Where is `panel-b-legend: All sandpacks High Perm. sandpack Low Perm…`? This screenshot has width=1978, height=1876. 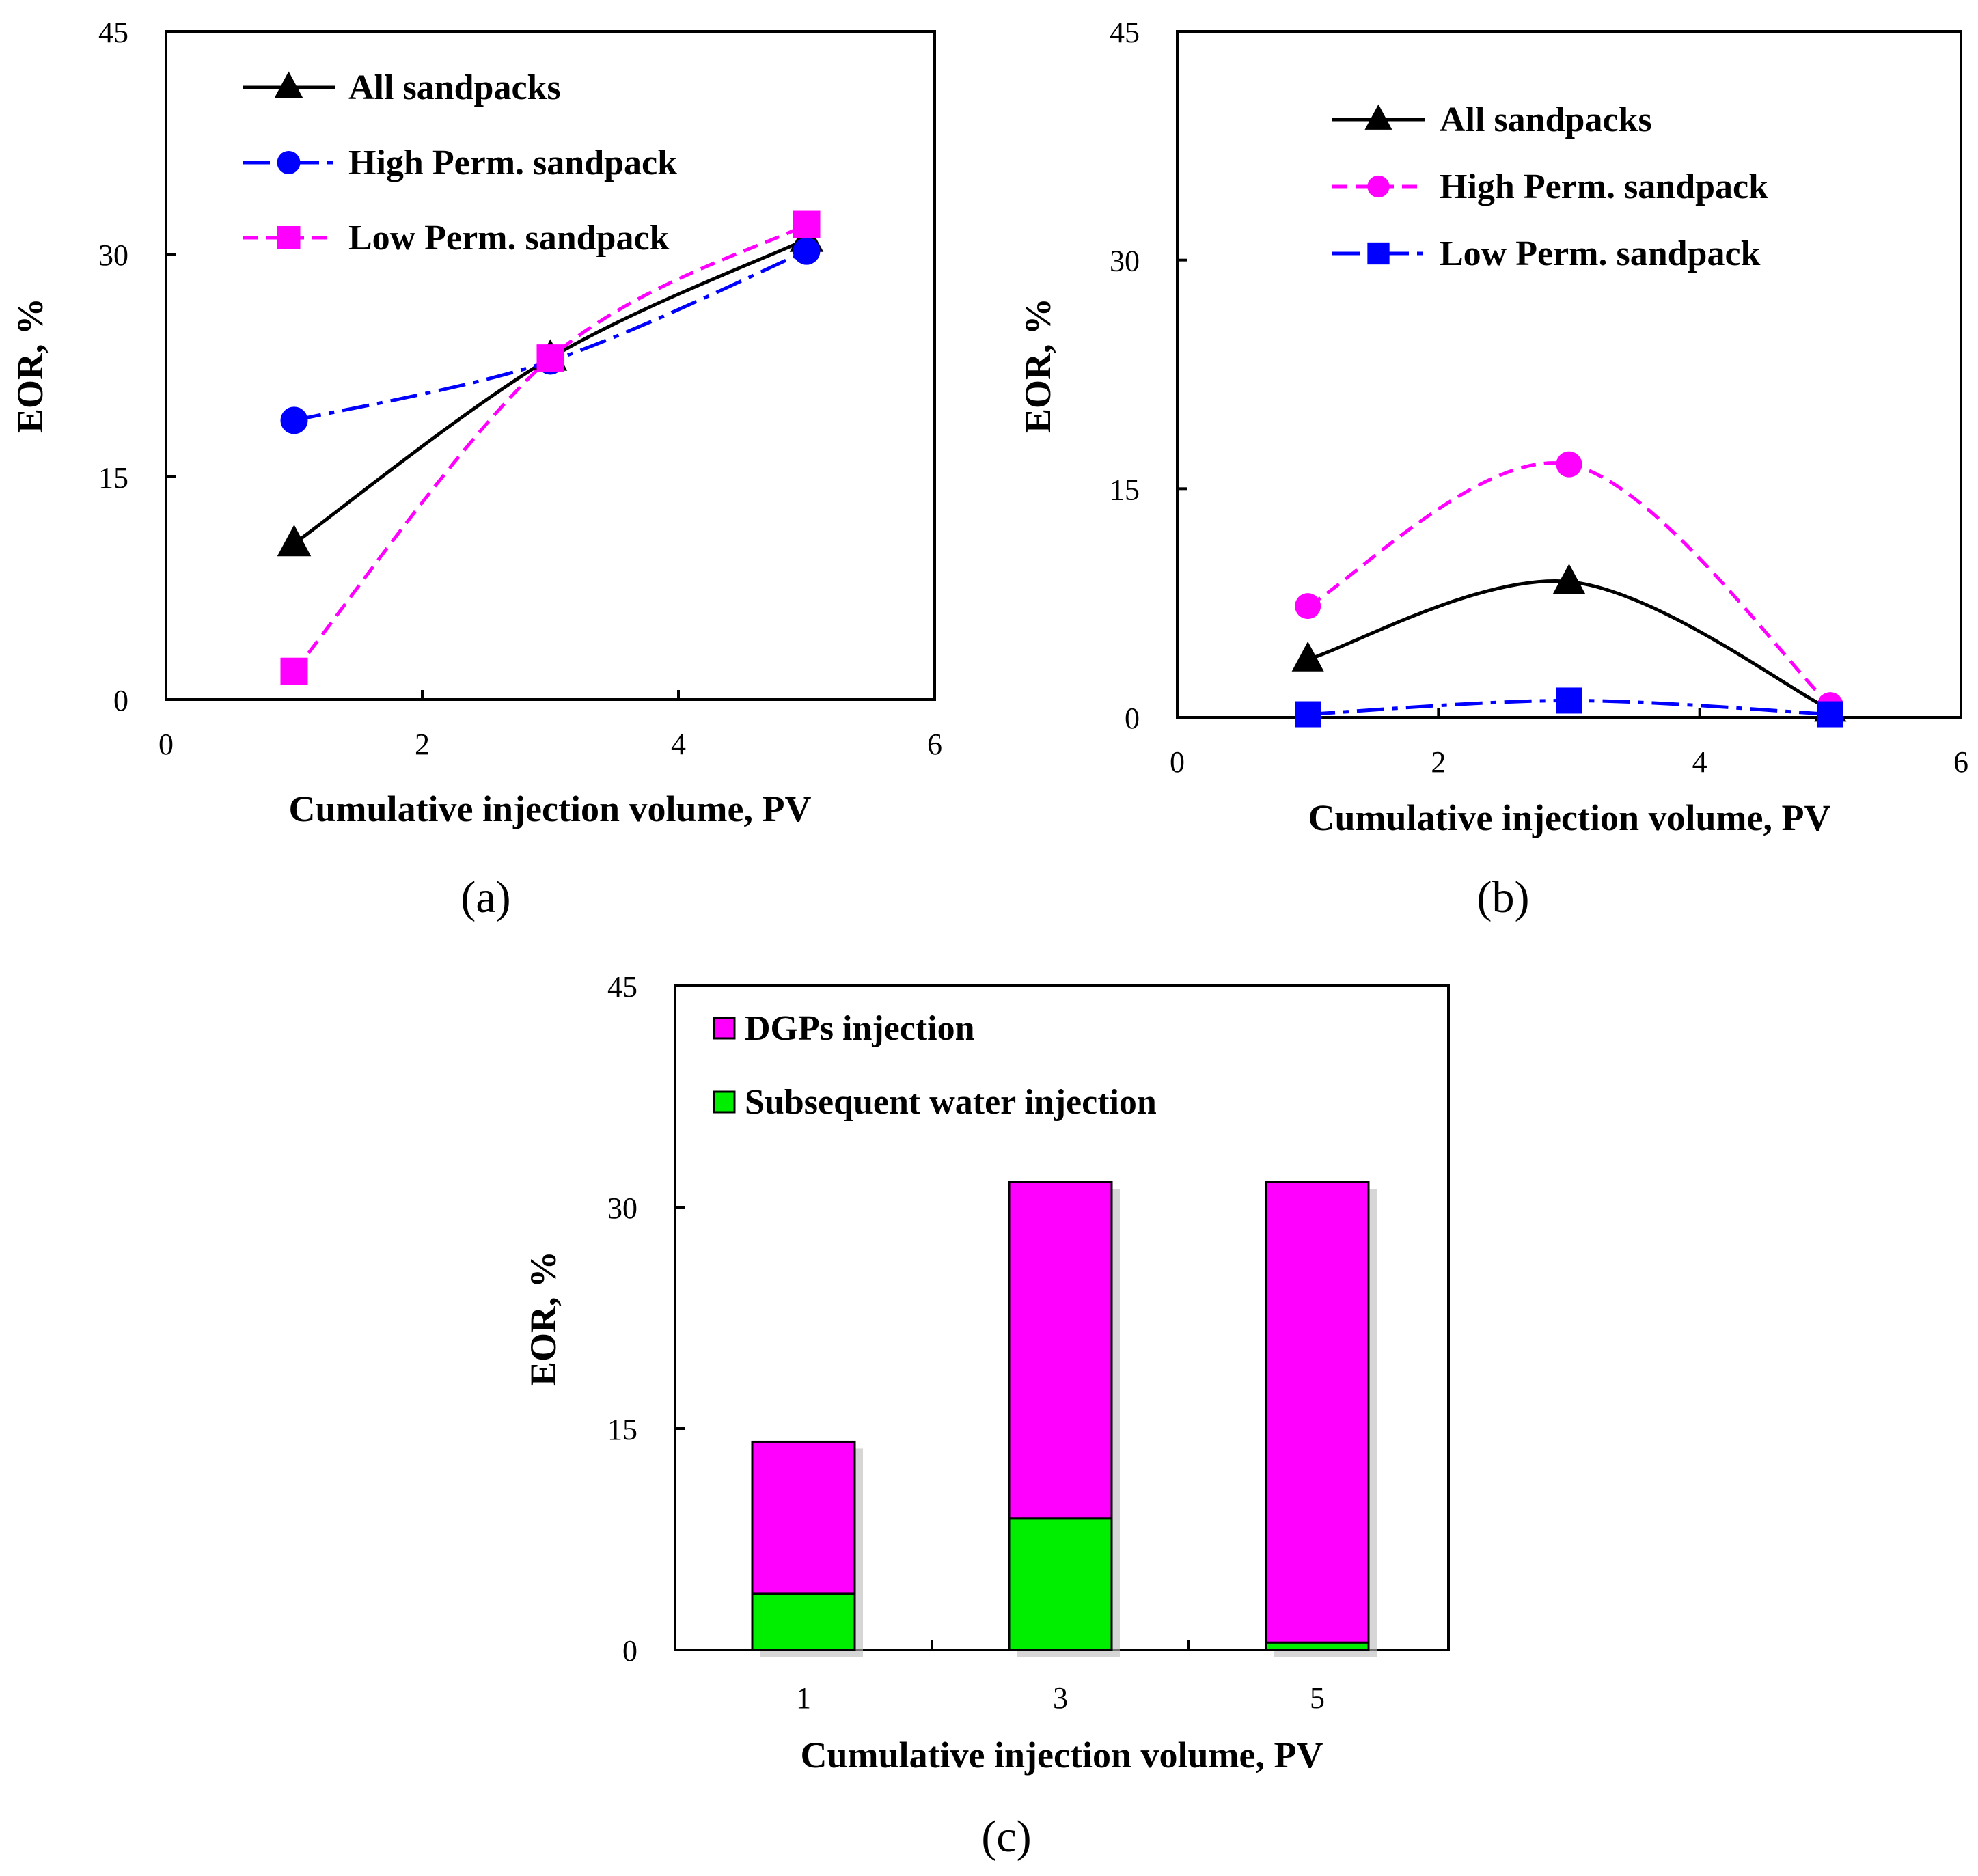
panel-b-legend: All sandpacks High Perm. sandpack Low Perm… is located at coordinates (1550, 186).